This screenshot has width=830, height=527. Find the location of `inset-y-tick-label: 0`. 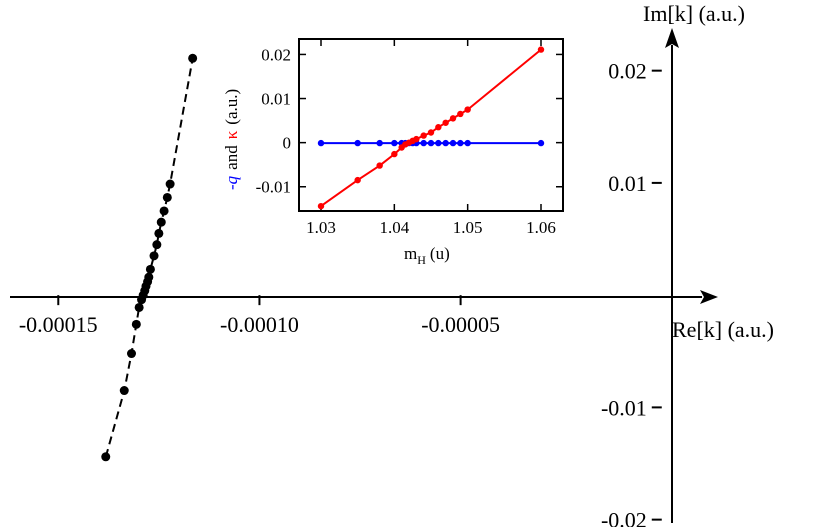

inset-y-tick-label: 0 is located at coordinates (287, 143).